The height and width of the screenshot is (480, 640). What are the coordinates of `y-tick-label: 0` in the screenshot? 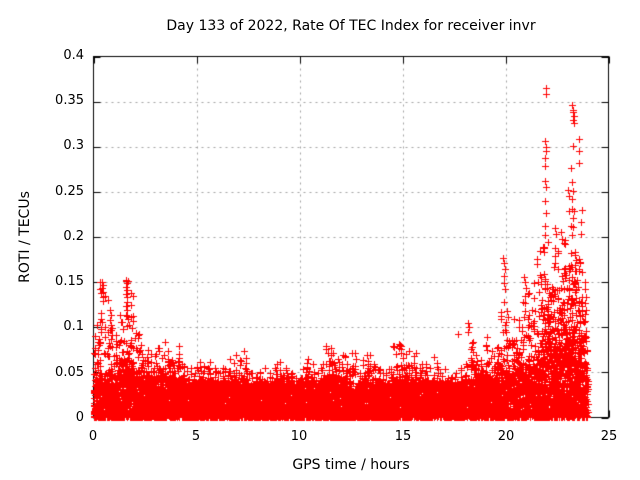 It's located at (79, 417).